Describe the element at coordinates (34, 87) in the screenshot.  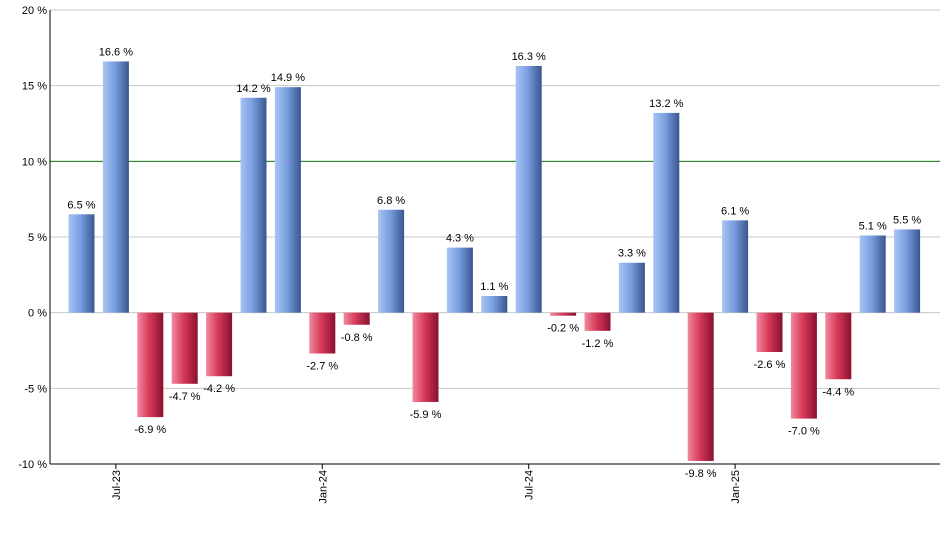
I see `y-tick-label: 15 %` at that location.